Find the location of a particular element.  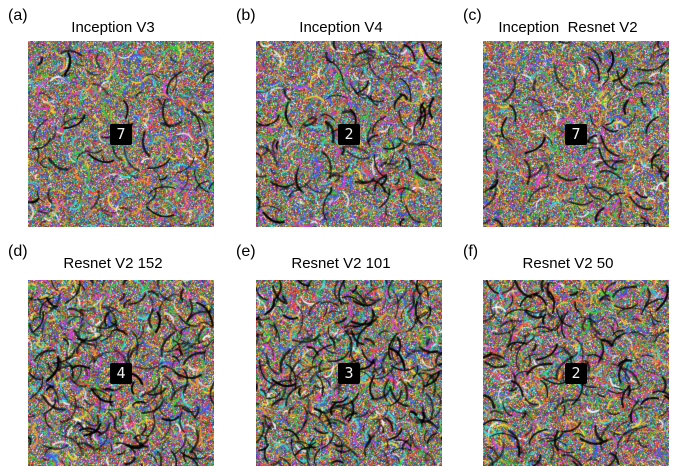

digit-patch: 4 is located at coordinates (121, 373).